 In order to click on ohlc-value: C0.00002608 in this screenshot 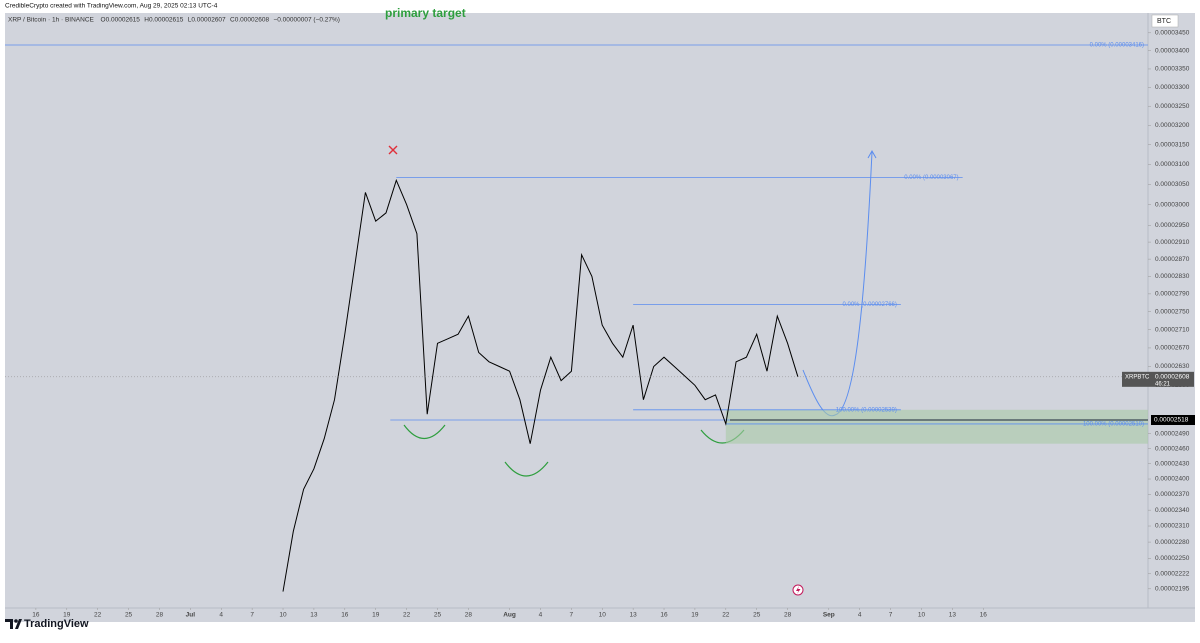, I will do `click(249, 20)`.